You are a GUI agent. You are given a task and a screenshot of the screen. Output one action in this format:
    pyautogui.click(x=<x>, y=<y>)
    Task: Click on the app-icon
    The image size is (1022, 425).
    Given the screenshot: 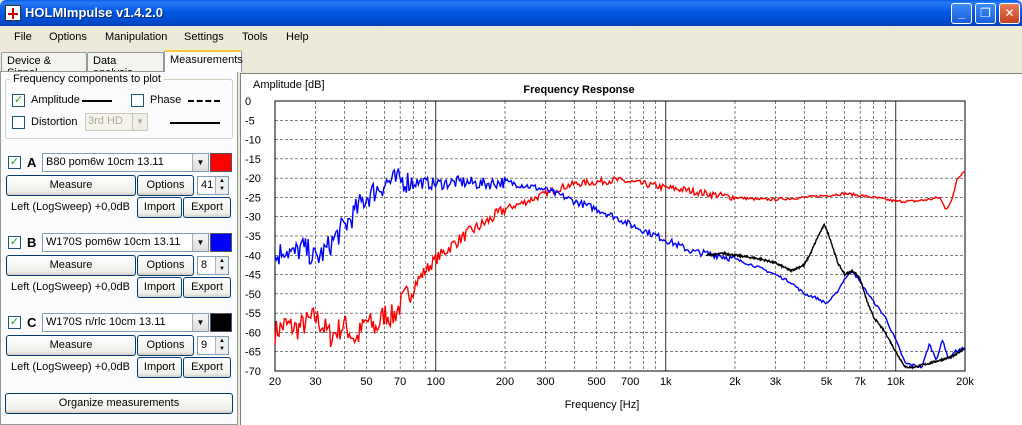 What is the action you would take?
    pyautogui.click(x=13, y=13)
    